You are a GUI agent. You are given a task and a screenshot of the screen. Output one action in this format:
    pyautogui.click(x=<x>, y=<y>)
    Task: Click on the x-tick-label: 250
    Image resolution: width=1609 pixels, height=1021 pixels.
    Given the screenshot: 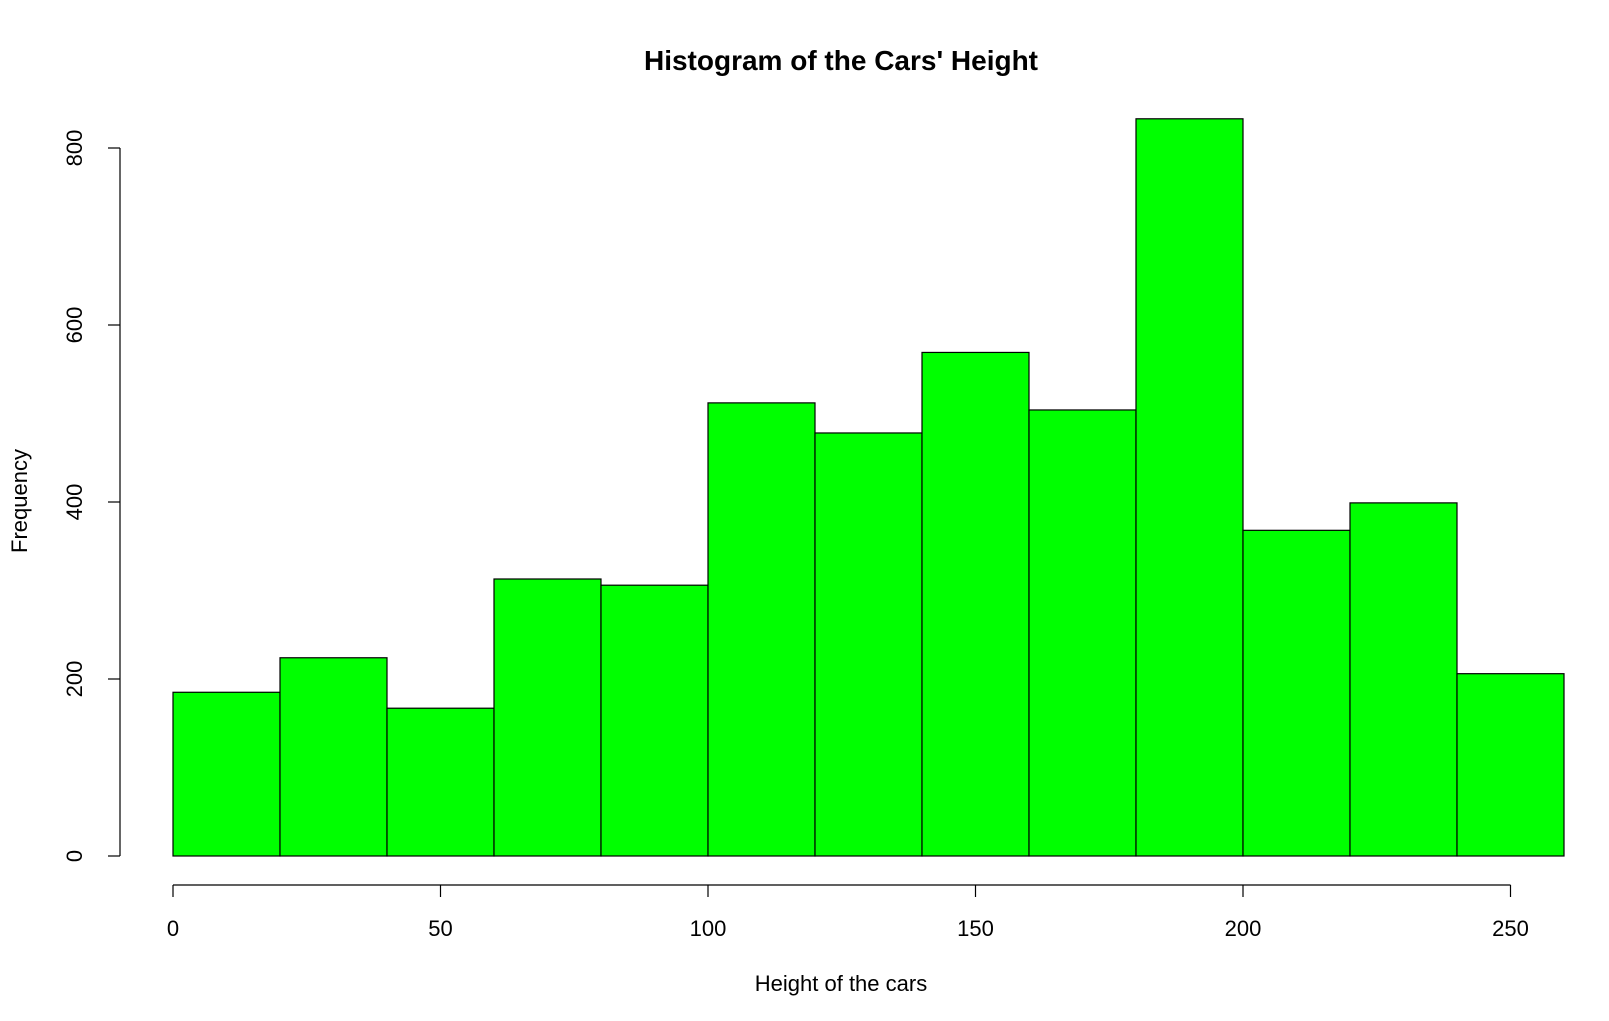 What is the action you would take?
    pyautogui.click(x=1510, y=928)
    